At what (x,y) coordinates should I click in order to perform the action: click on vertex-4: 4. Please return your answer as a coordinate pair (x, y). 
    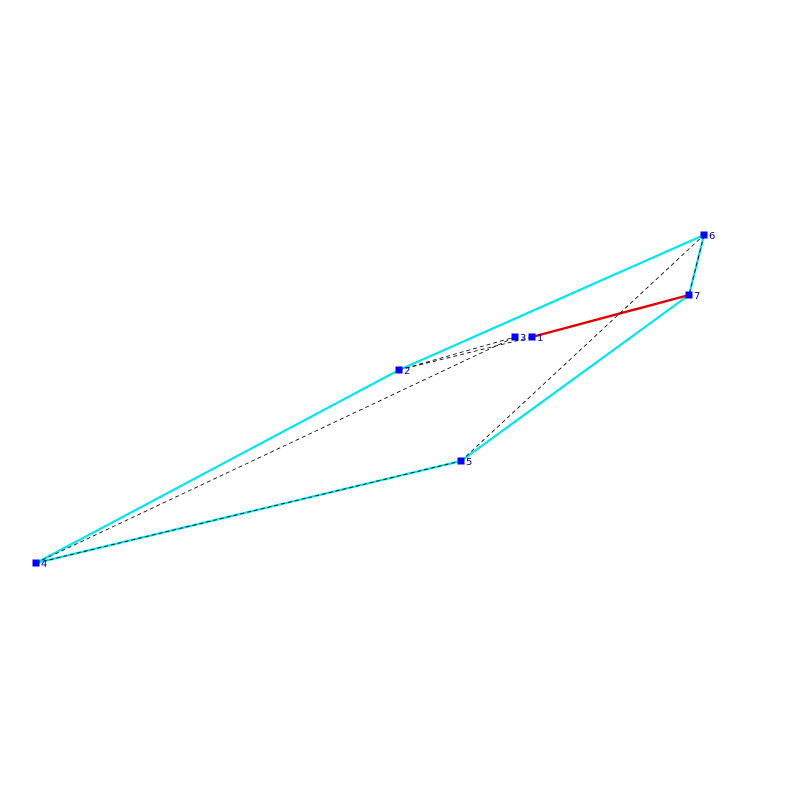
    Looking at the image, I should click on (39, 564).